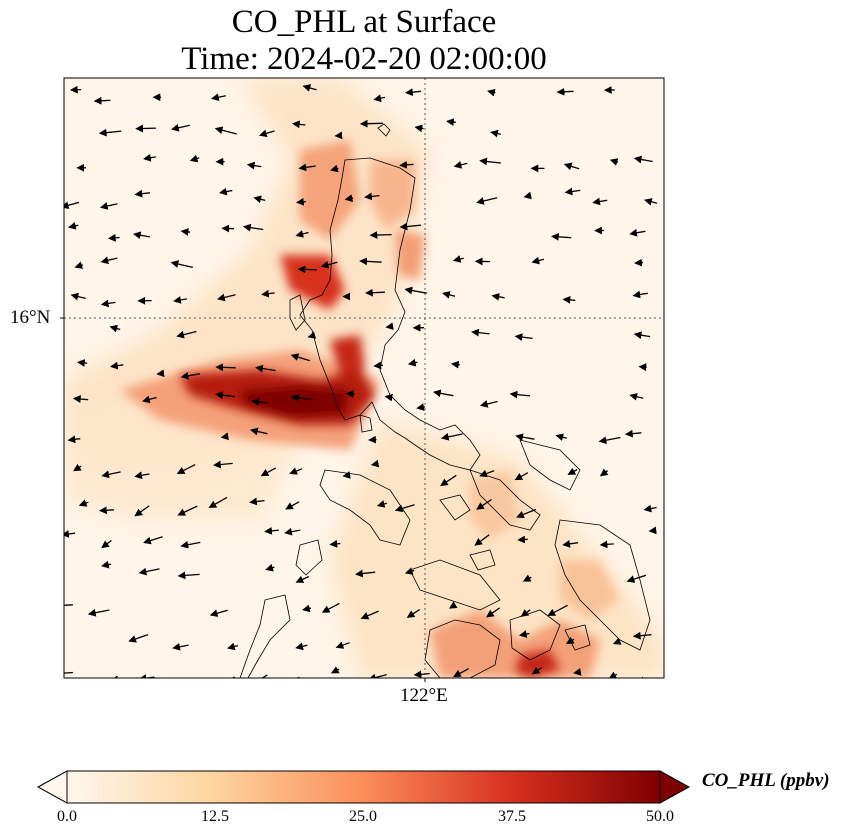 This screenshot has height=839, width=852. I want to click on colorbar-tick-label: 12.5, so click(215, 816).